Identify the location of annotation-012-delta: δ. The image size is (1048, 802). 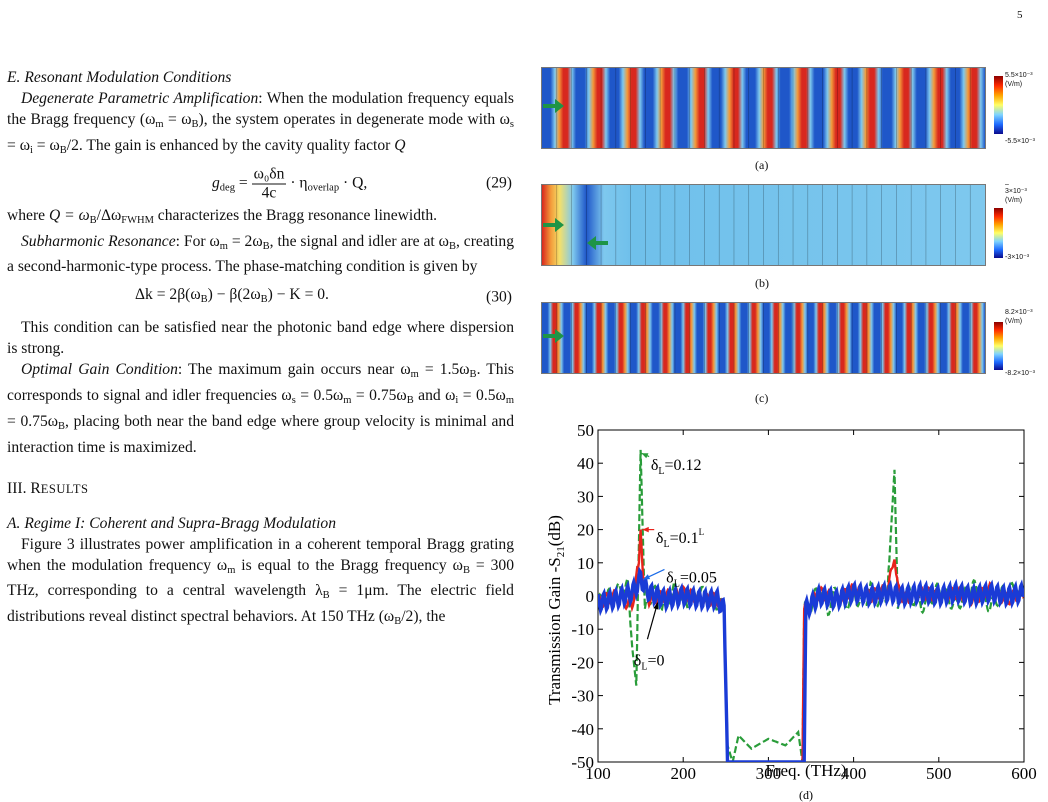
(655, 465).